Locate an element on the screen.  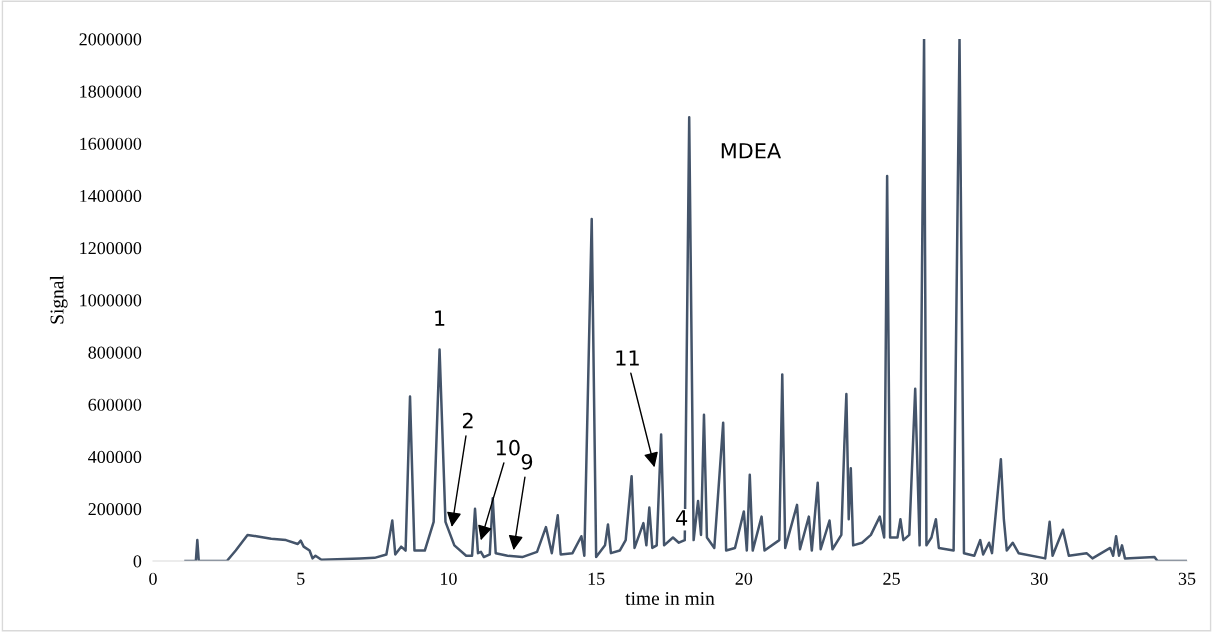
annotation: 1 is located at coordinates (440, 318).